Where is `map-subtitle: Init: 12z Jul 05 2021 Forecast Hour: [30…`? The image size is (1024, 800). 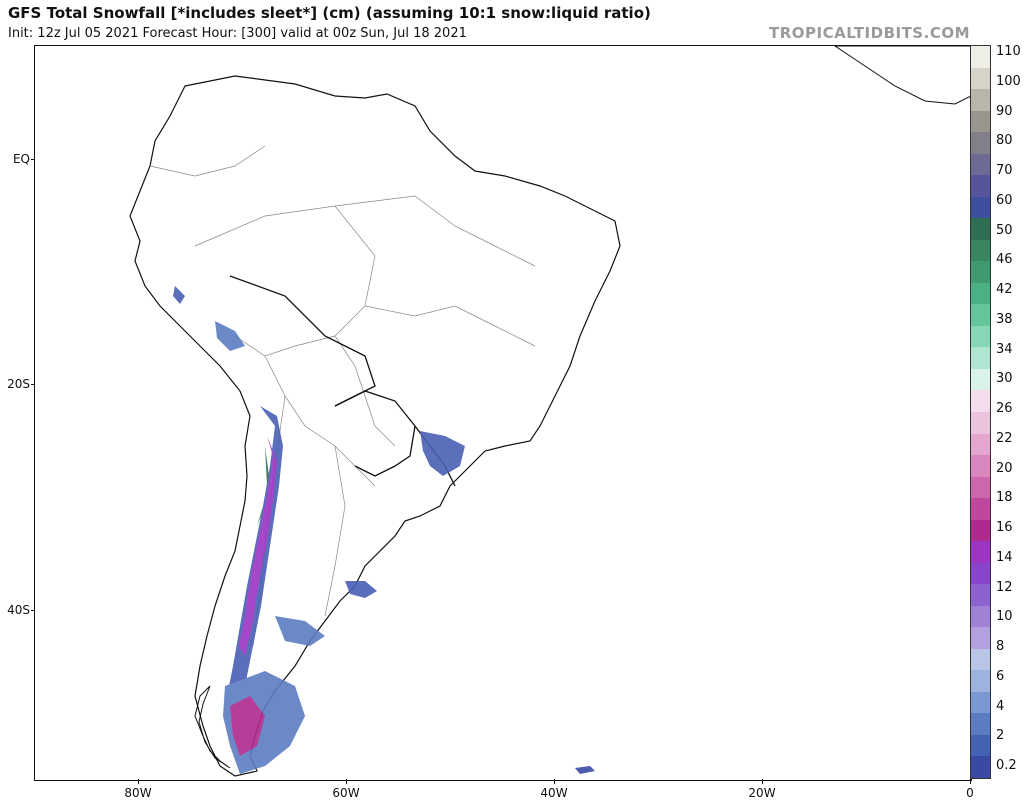 map-subtitle: Init: 12z Jul 05 2021 Forecast Hour: [30… is located at coordinates (237, 33).